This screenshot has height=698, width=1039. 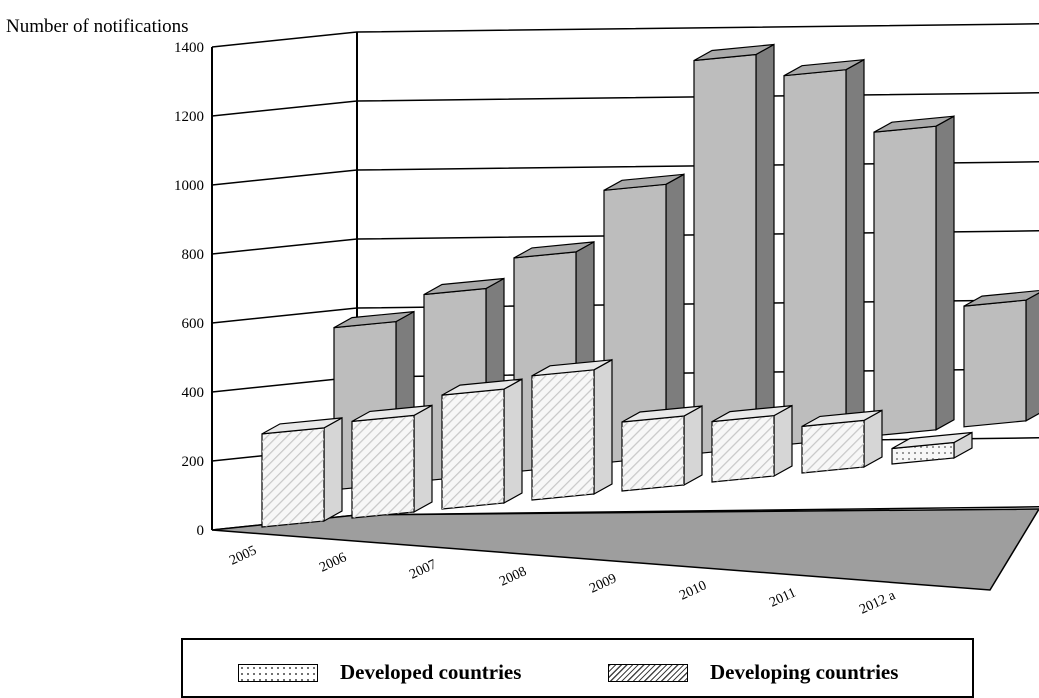 What do you see at coordinates (189, 48) in the screenshot?
I see `y-tick-label: 1400` at bounding box center [189, 48].